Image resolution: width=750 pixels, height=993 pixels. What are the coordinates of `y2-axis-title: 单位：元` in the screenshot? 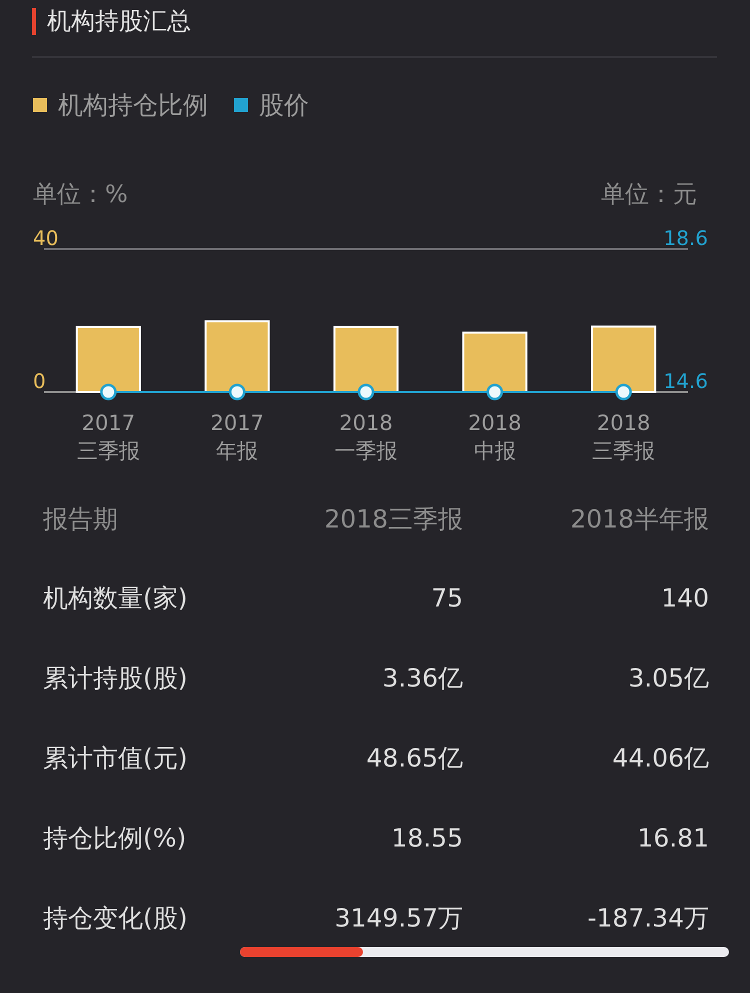 It's located at (649, 194).